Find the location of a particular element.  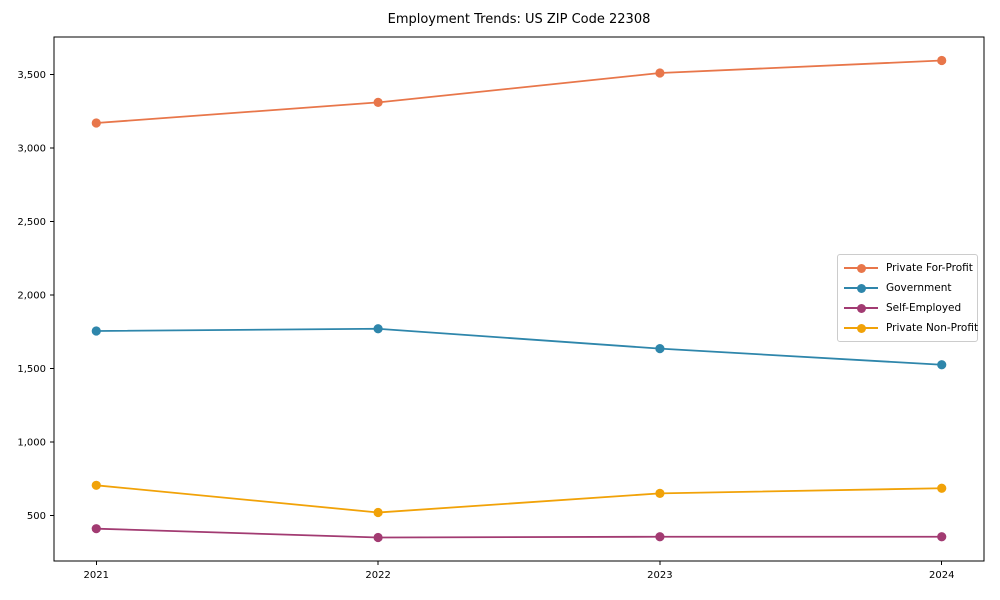

x-tick-label: 2022 is located at coordinates (377, 575).